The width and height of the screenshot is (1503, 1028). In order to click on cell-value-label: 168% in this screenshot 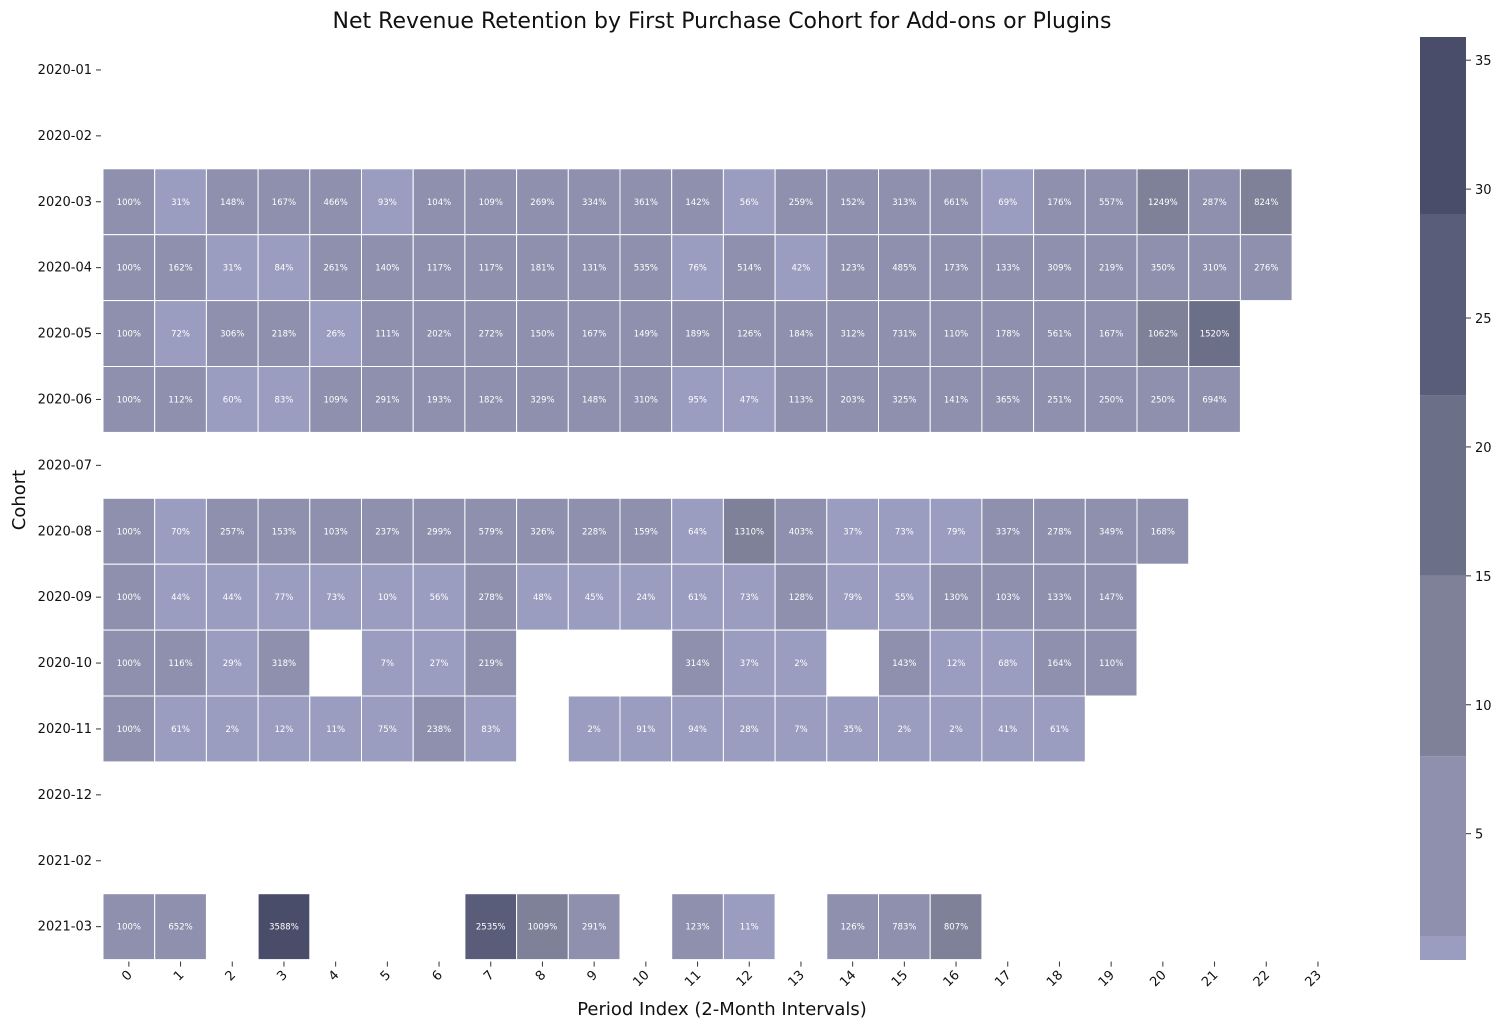, I will do `click(1163, 532)`.